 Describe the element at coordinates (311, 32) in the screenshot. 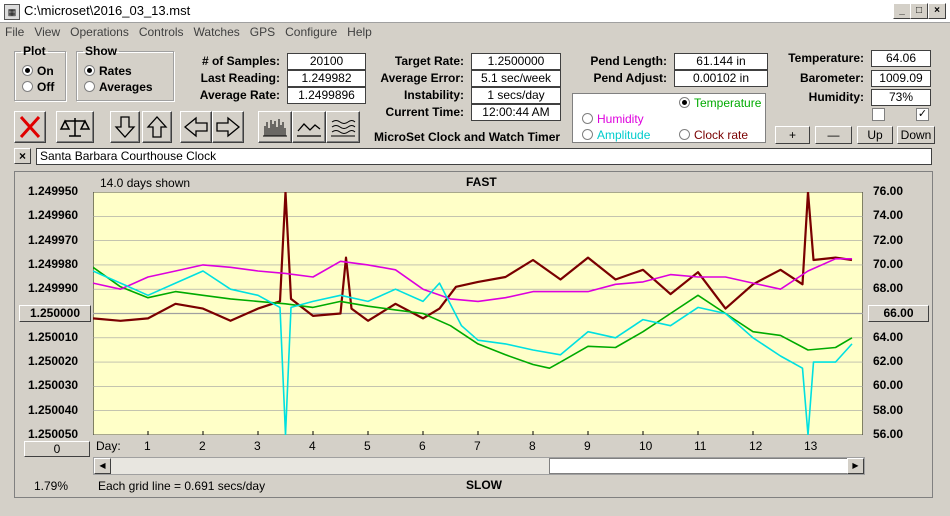

I see `menu-configure: Configure` at that location.